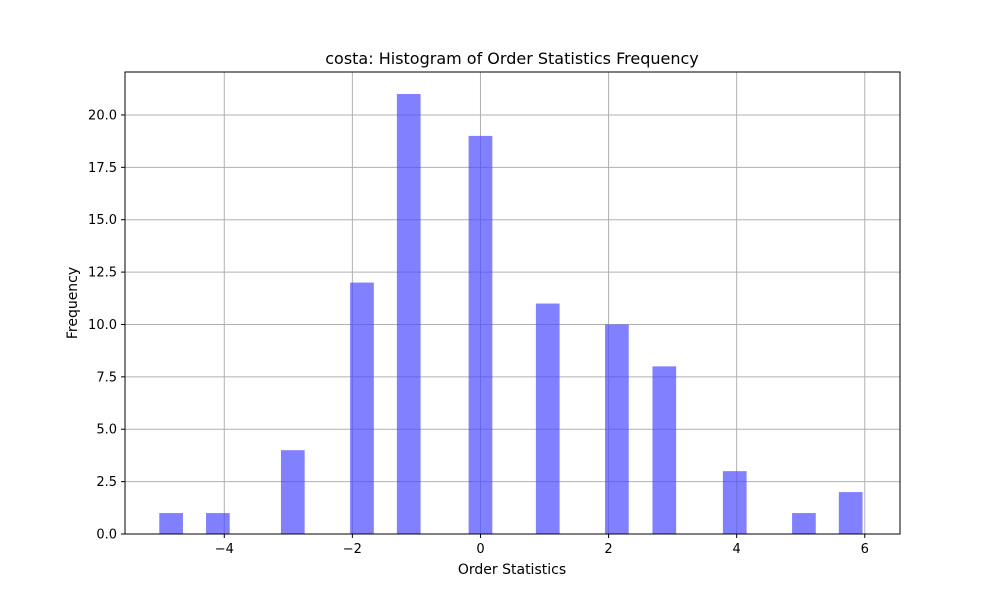 The width and height of the screenshot is (1000, 600). What do you see at coordinates (106, 377) in the screenshot?
I see `y-tick-label: 7.5` at bounding box center [106, 377].